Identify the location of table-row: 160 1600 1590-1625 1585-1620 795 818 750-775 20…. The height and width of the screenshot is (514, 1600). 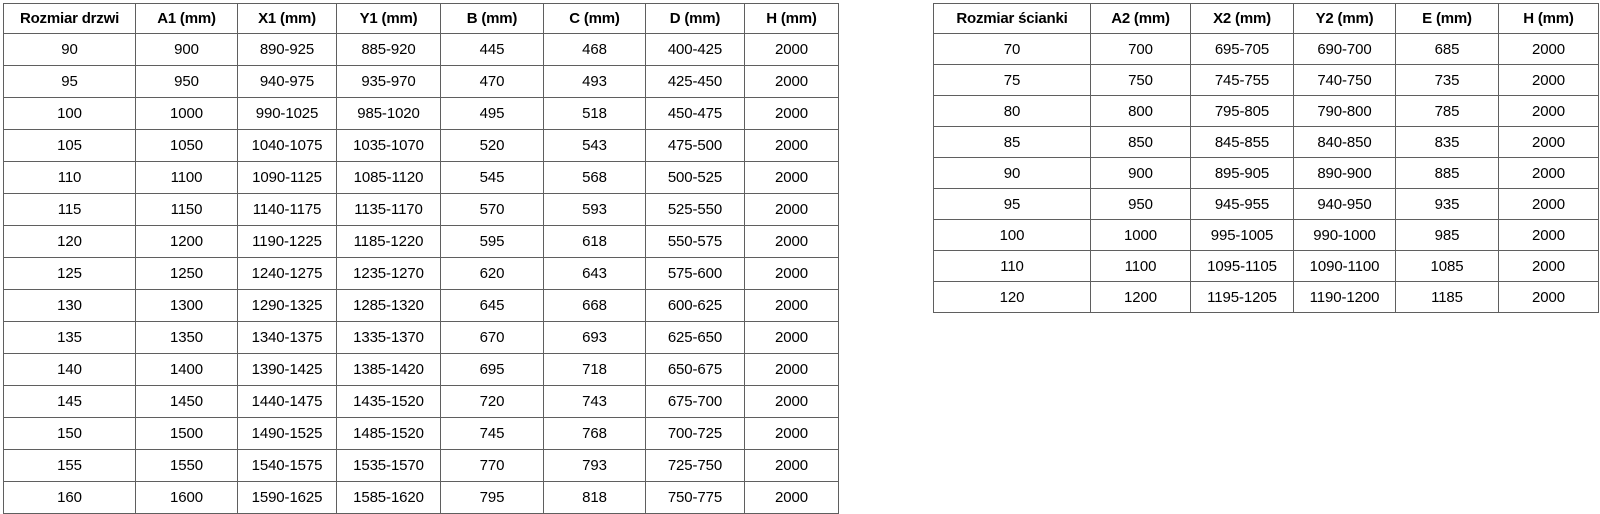
(421, 497).